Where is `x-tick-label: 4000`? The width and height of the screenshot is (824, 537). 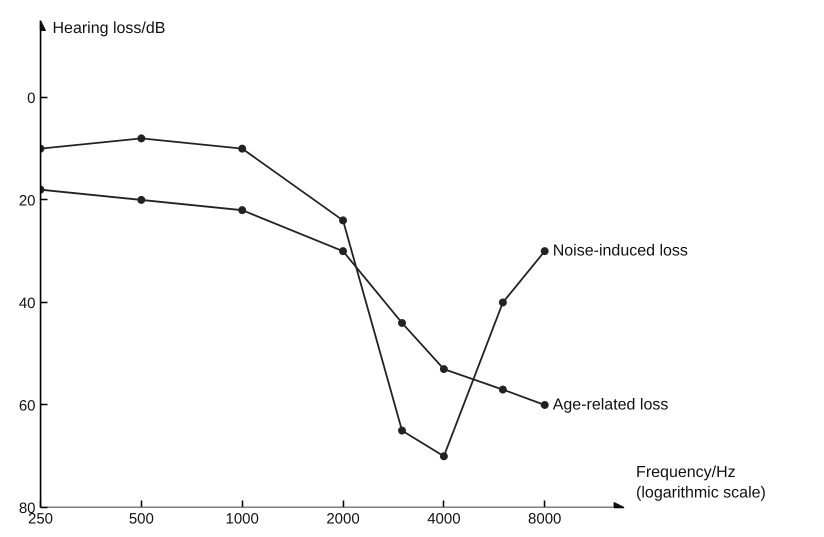 x-tick-label: 4000 is located at coordinates (444, 519).